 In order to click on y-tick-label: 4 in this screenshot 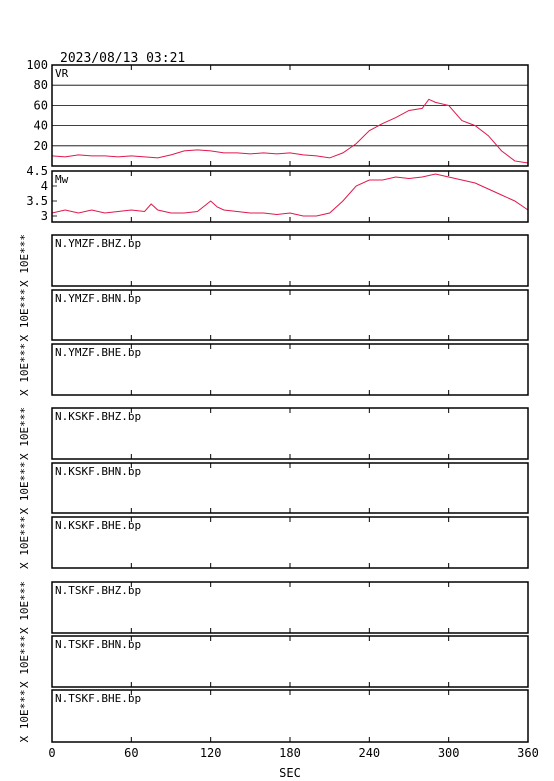, I will do `click(44, 186)`.